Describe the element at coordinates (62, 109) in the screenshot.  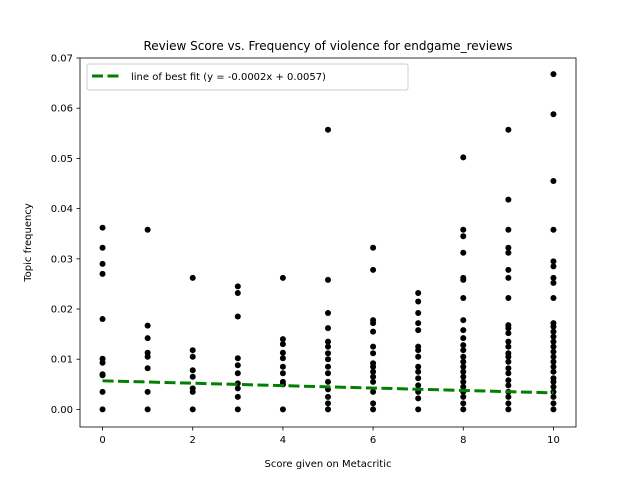
I see `y-tick-label: 0.06` at that location.